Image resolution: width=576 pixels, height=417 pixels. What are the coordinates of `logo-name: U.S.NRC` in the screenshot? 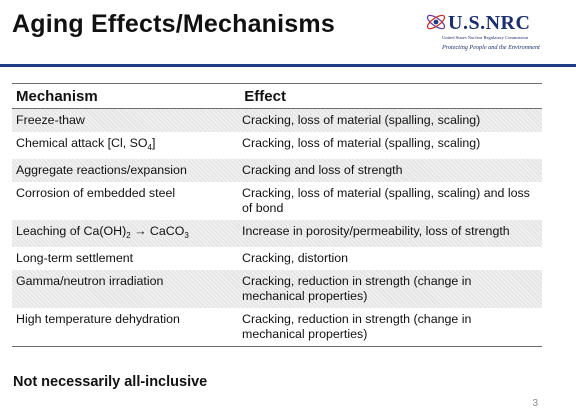 It's located at (489, 23).